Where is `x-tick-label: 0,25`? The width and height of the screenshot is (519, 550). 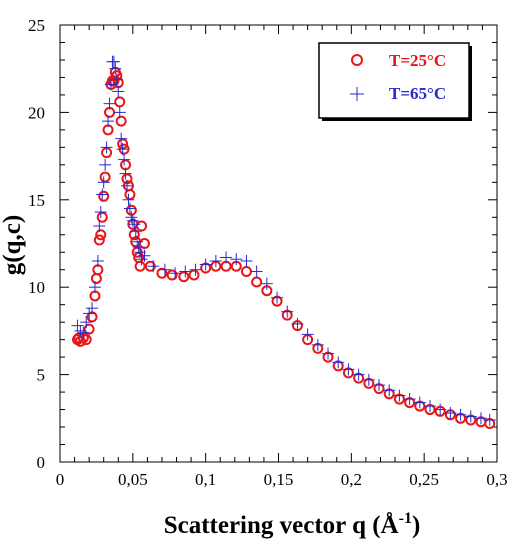 x-tick-label: 0,25 is located at coordinates (424, 479).